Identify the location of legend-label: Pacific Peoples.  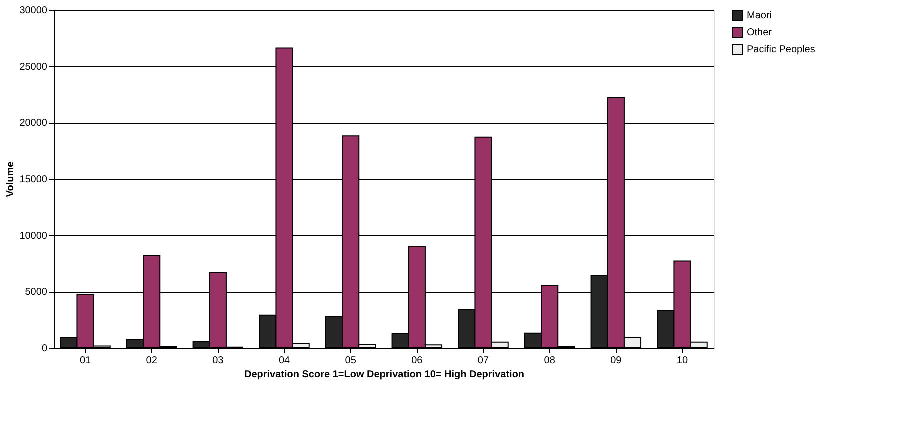
(781, 50).